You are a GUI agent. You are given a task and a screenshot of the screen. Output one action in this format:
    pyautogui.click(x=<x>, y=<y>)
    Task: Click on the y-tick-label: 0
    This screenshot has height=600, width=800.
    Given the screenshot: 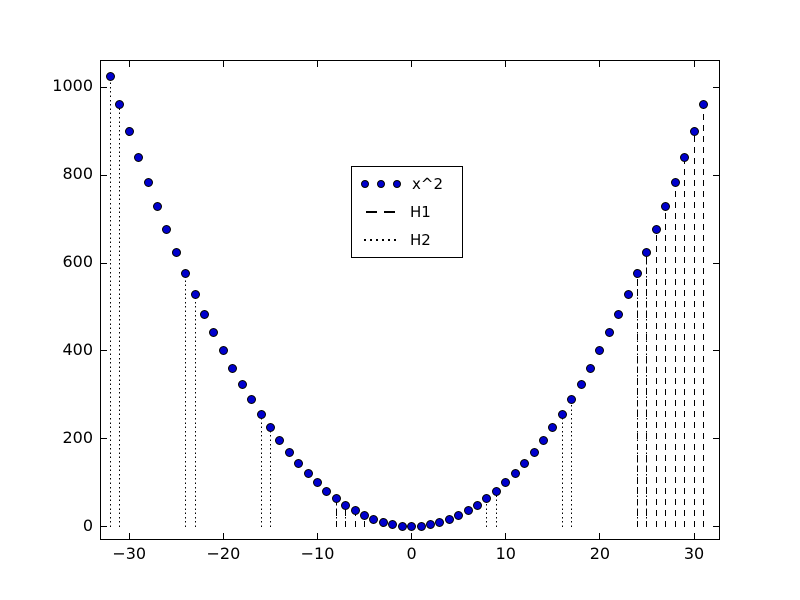 What is the action you would take?
    pyautogui.click(x=87, y=525)
    